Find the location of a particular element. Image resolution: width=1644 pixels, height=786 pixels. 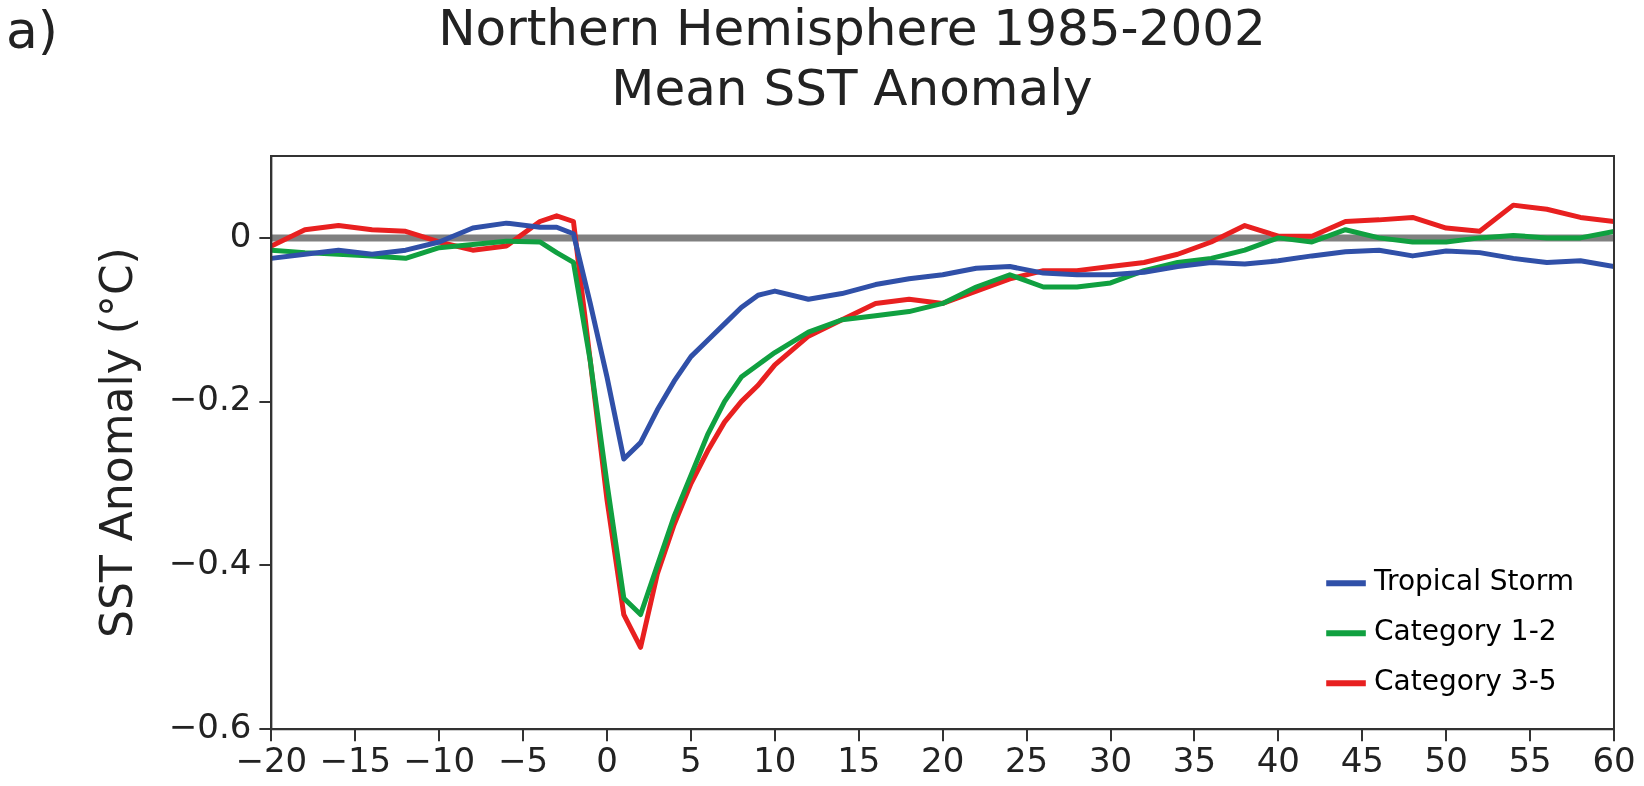

legend-label: Tropical Storm is located at coordinates (1474, 581).